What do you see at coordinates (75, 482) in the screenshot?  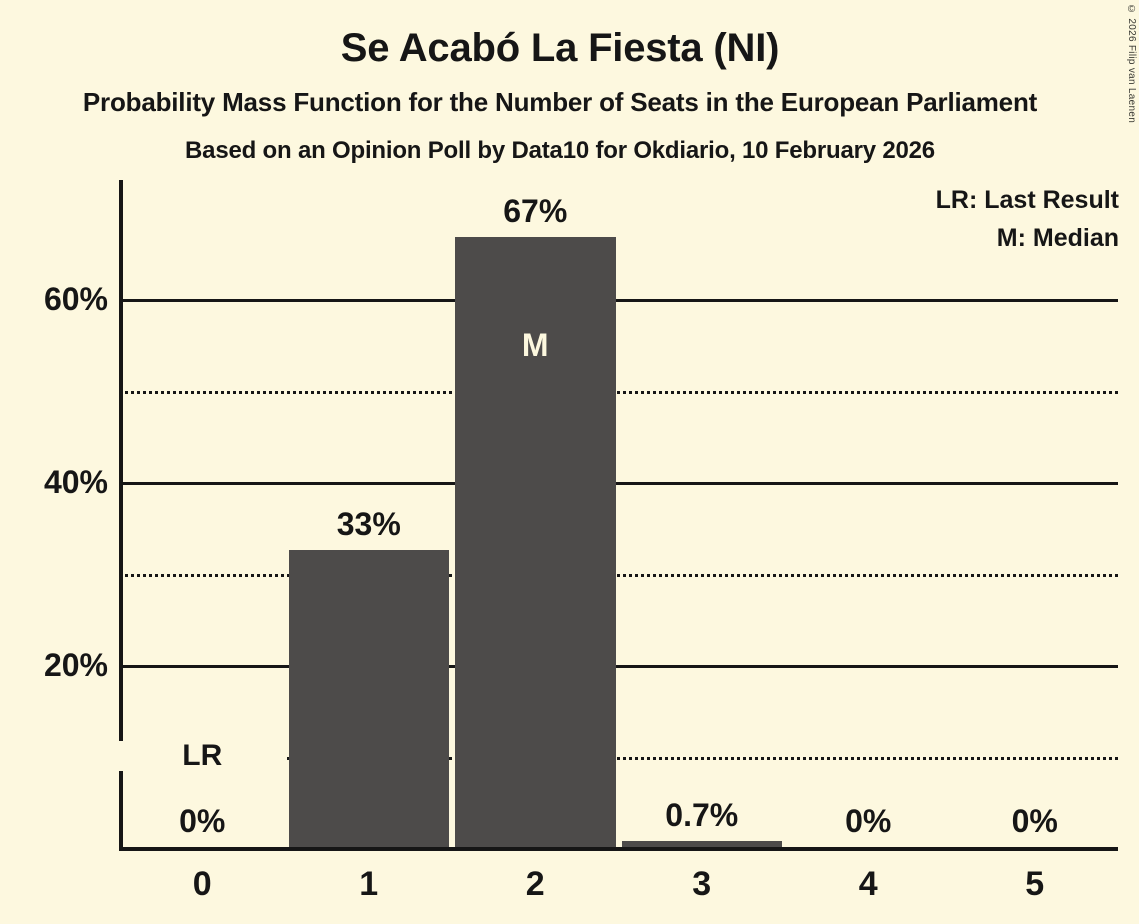 I see `y-tick-label: 40%` at bounding box center [75, 482].